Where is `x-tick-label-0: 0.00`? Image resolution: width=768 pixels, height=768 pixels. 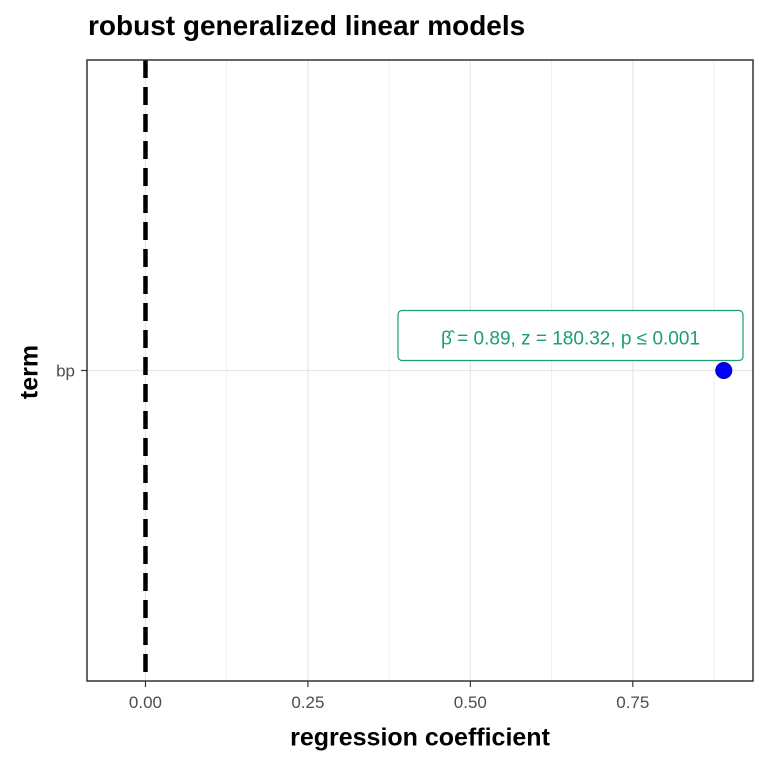 x-tick-label-0: 0.00 is located at coordinates (145, 702).